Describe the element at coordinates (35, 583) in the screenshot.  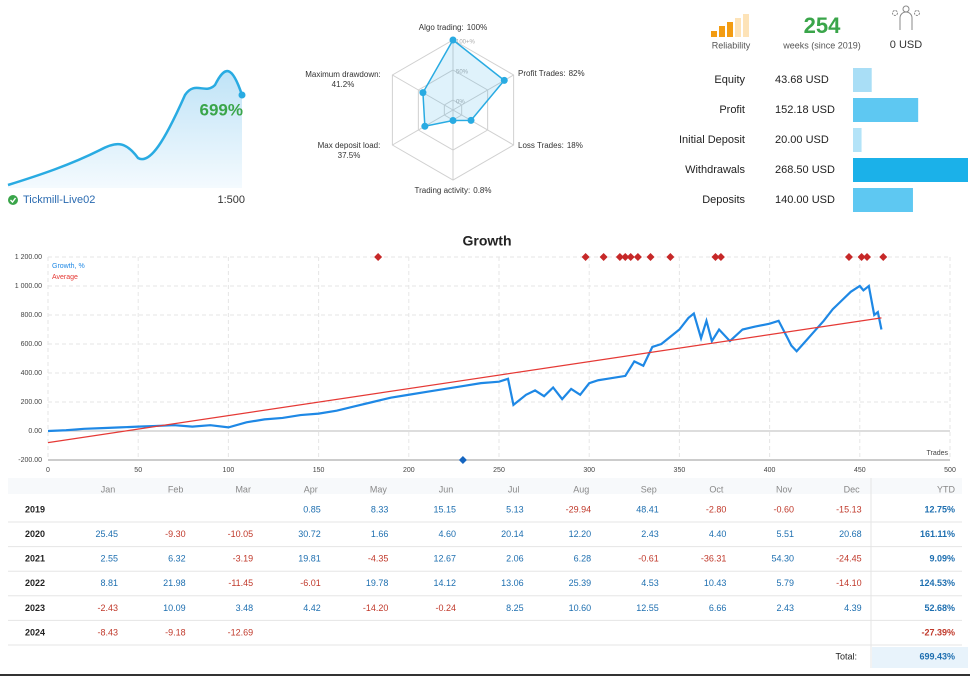
I see `row-year: 2022` at that location.